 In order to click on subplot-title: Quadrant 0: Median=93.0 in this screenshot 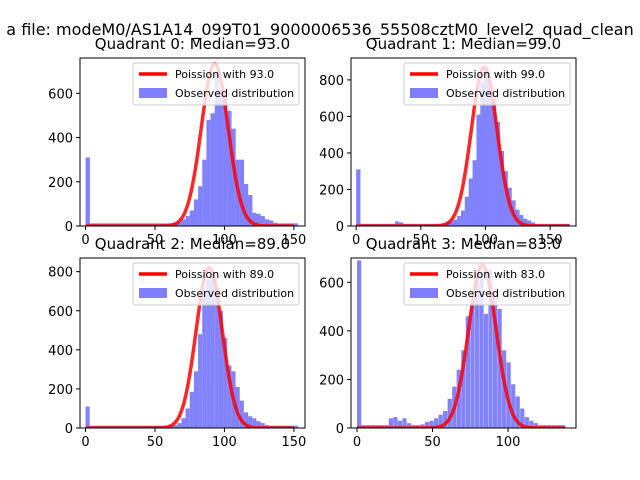, I will do `click(192, 44)`.